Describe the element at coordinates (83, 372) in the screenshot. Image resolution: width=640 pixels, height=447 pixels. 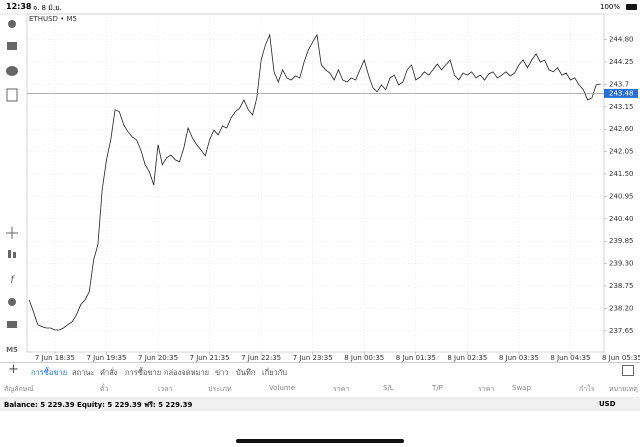
I see `tab: สถานะ` at that location.